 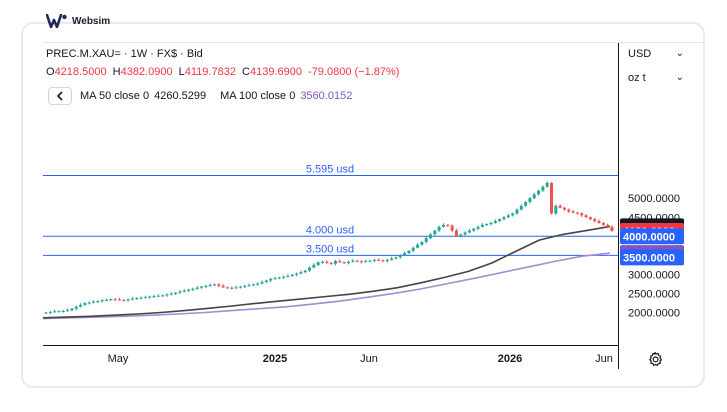 I want to click on brand-logo: Websim, so click(x=78, y=21).